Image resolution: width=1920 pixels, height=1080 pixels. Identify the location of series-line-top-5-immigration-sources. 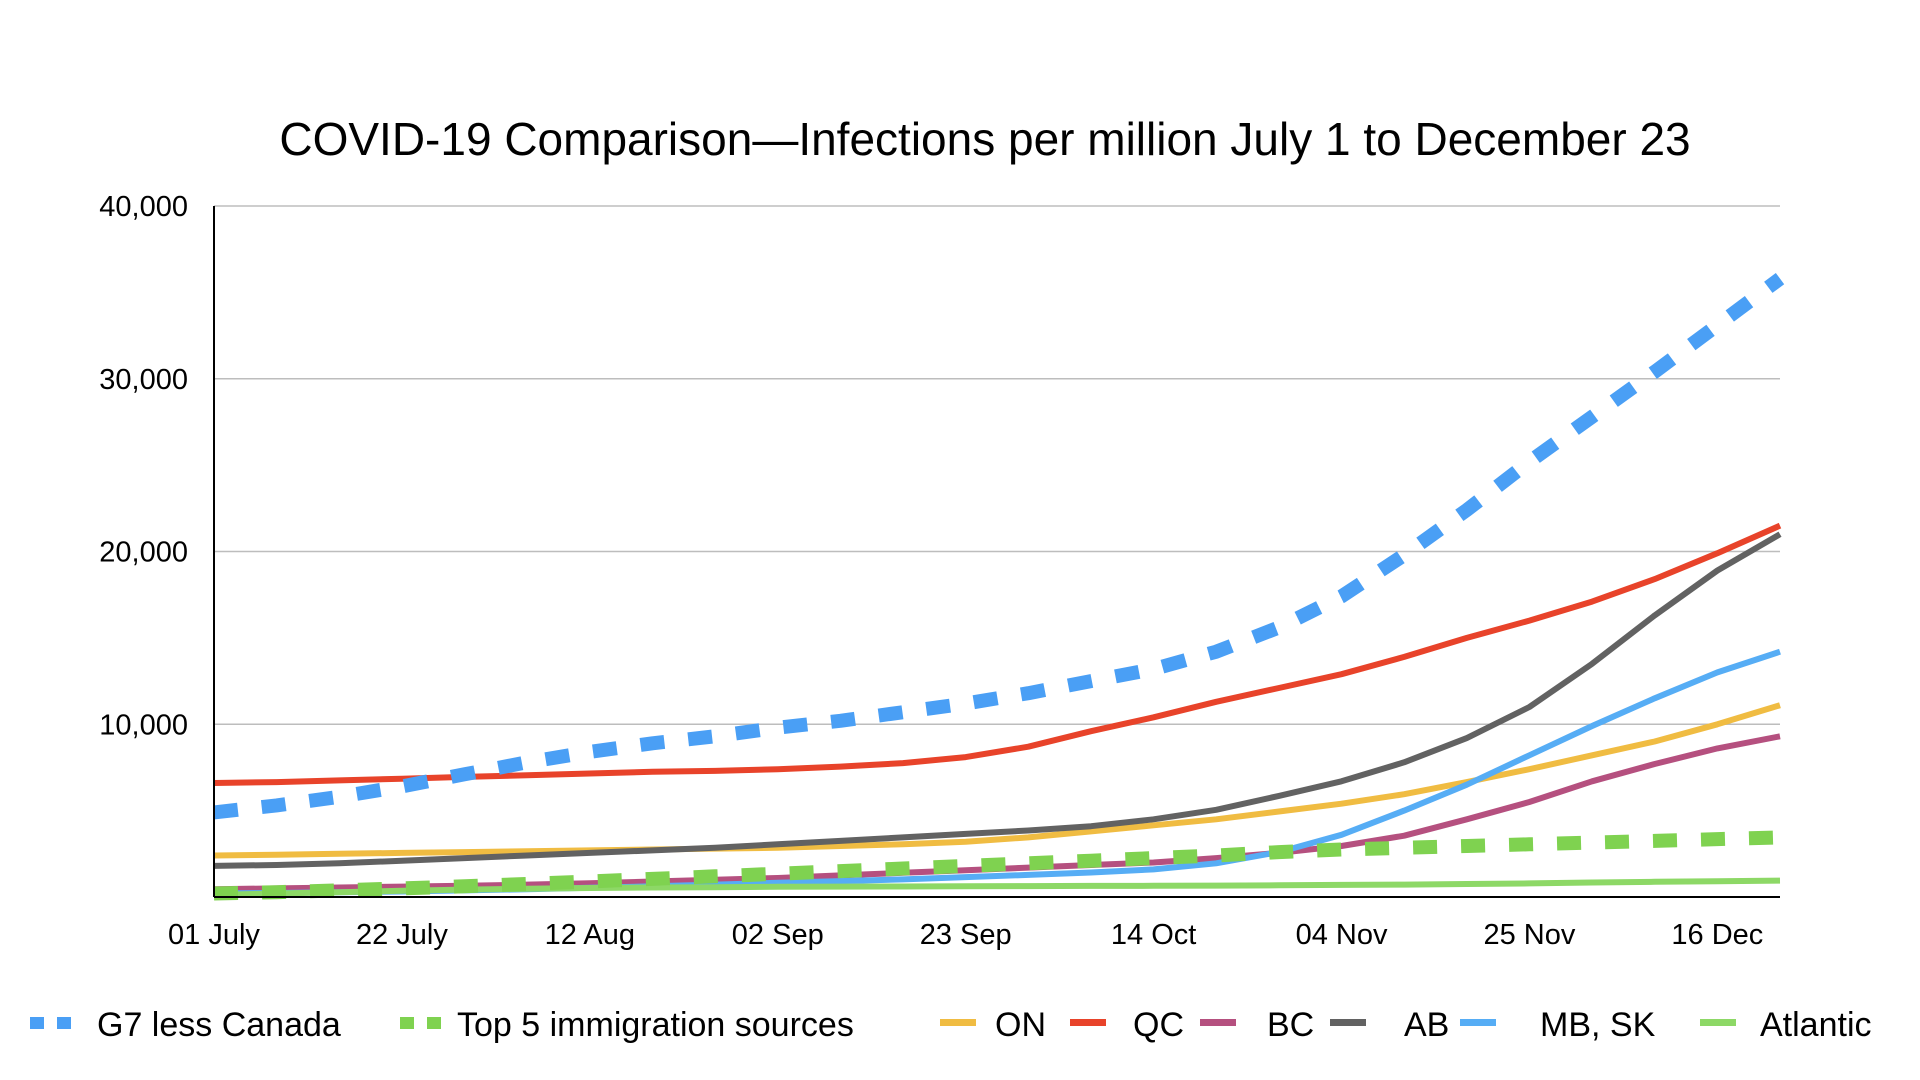
(997, 865).